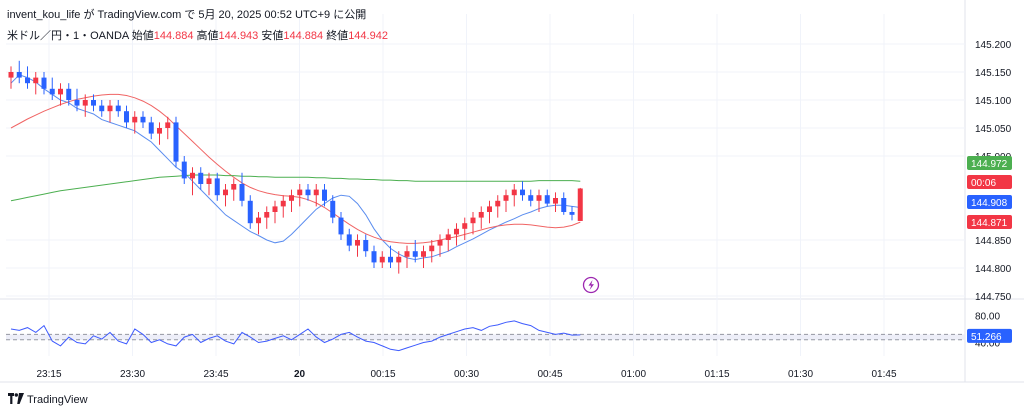 The image size is (1024, 413). Describe the element at coordinates (993, 73) in the screenshot. I see `price-tick-label: 145.150` at that location.